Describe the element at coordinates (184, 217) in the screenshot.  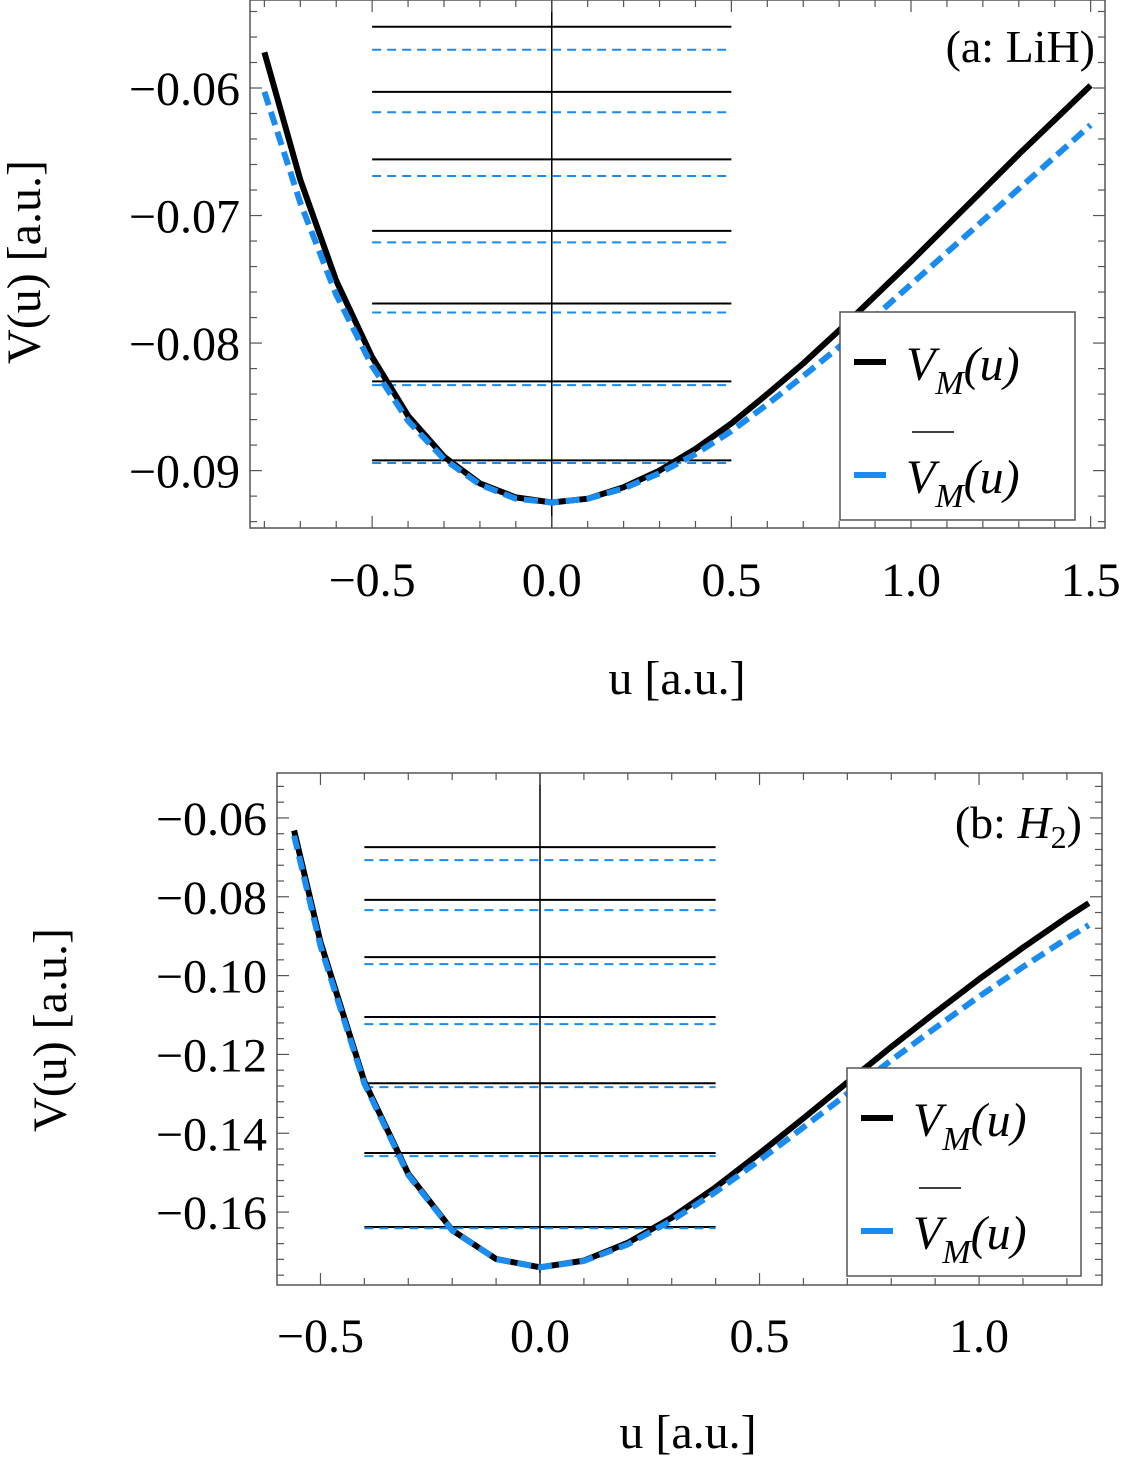
I see `y-tick-label: −0.07` at that location.